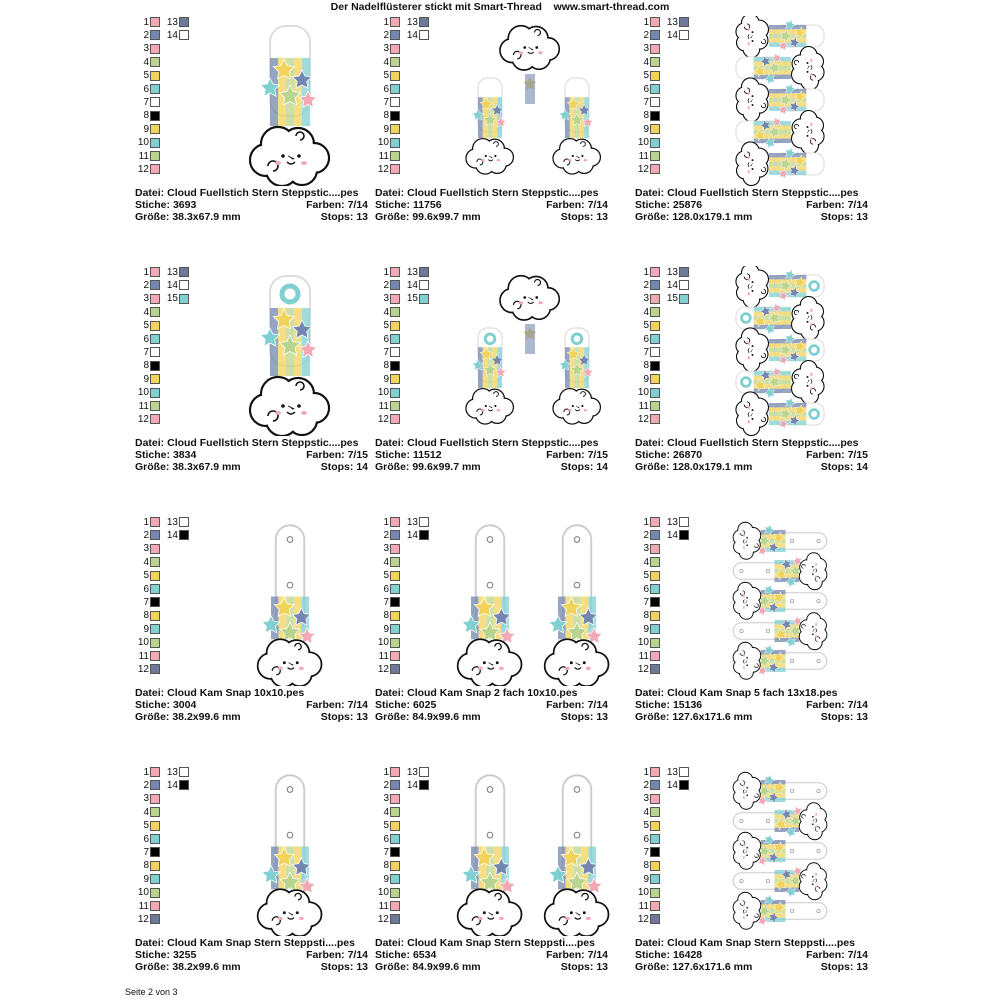 The image size is (1000, 1000). I want to click on color-swatch: 4, so click(147, 312).